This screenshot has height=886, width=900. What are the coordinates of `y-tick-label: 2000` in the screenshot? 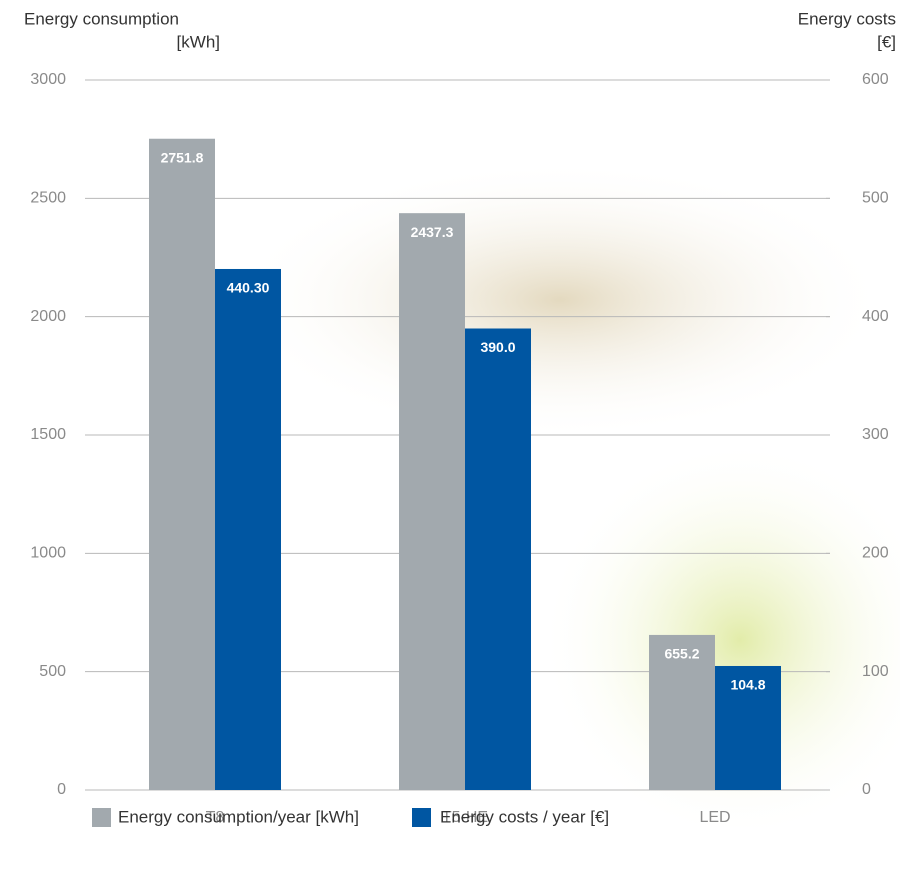 It's located at (48, 316).